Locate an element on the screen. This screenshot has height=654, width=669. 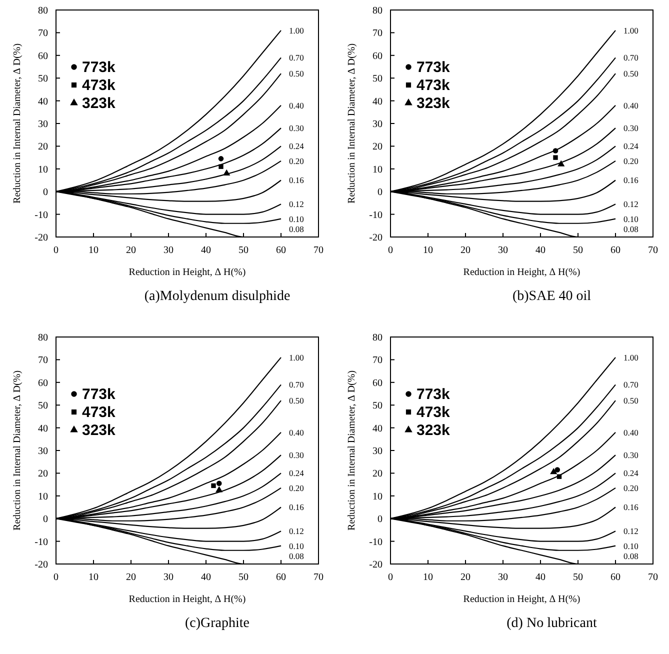
text: (d) No lubricant is located at coordinates (551, 623).